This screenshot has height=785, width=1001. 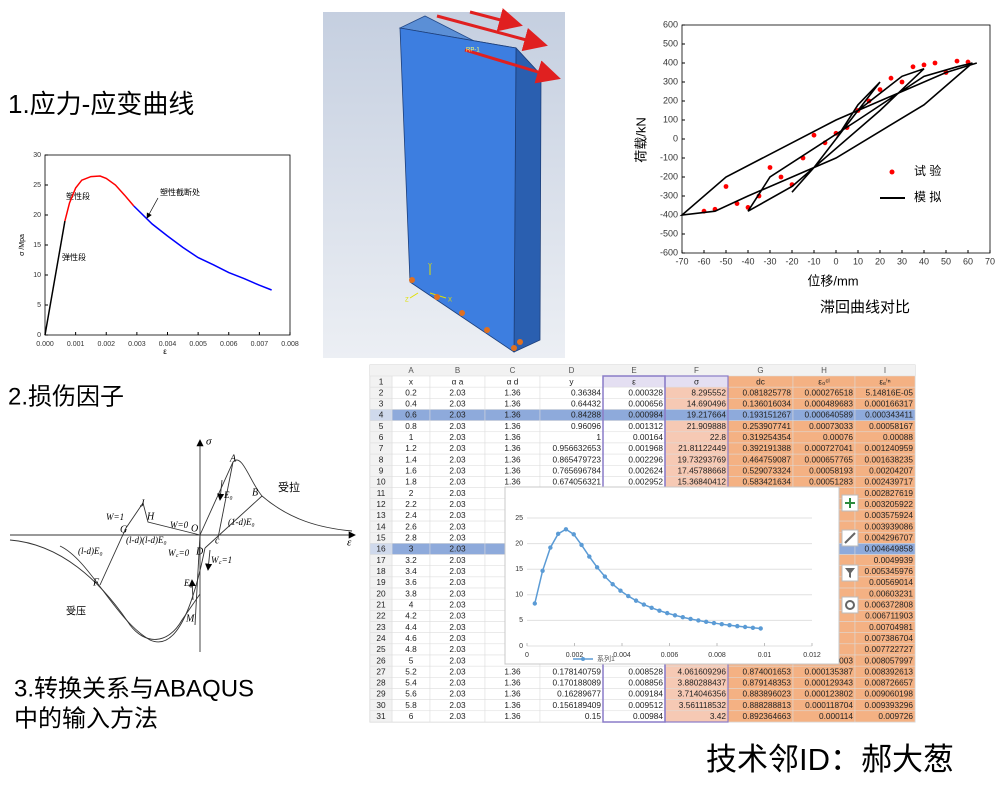 What do you see at coordinates (645, 415) in the screenshot?
I see `cell-text: 0.000984` at bounding box center [645, 415].